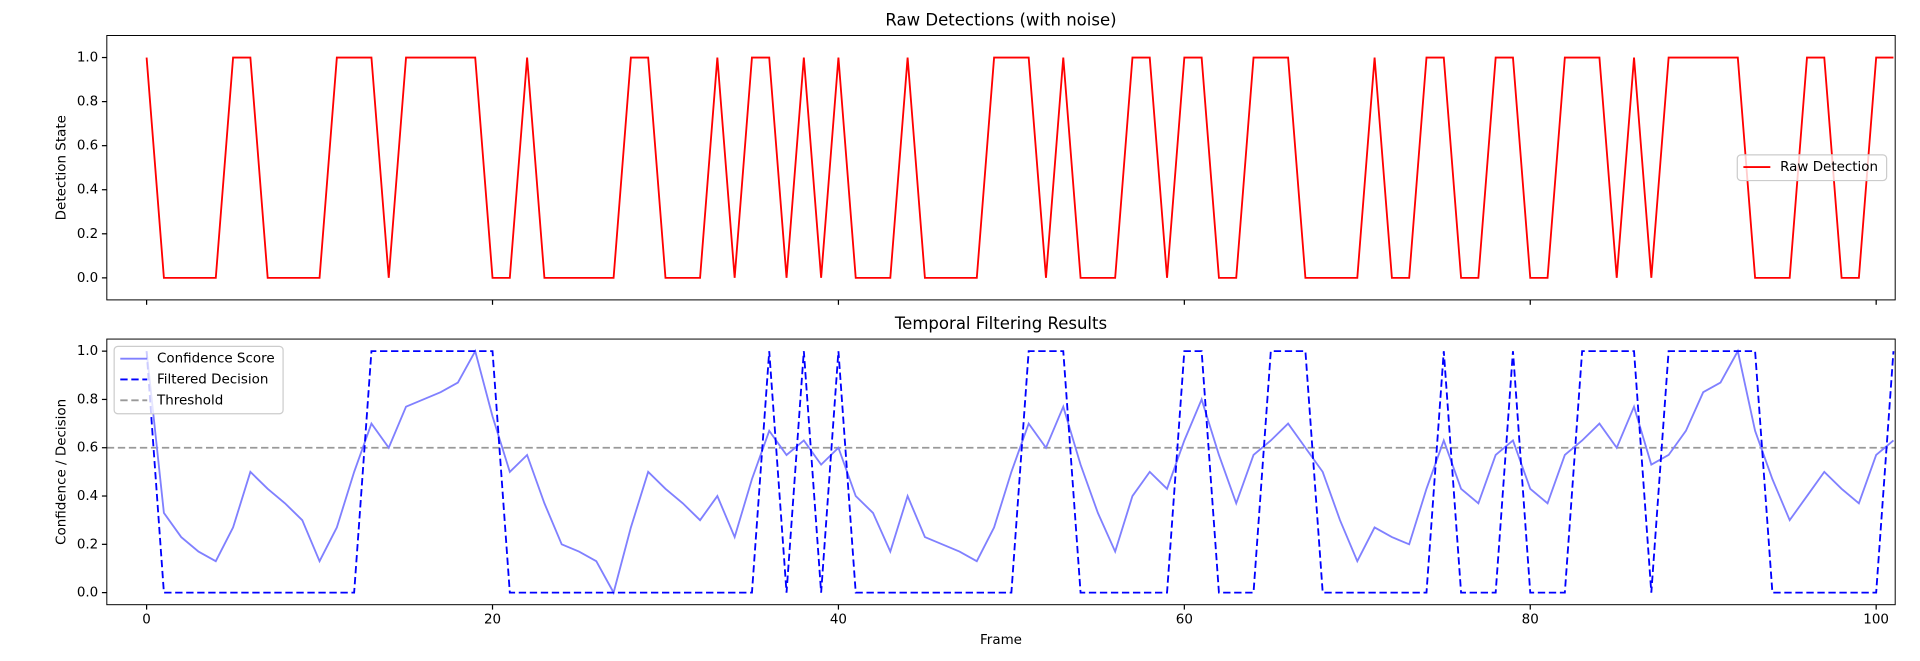 This screenshot has width=1920, height=661. Describe the element at coordinates (189, 400) in the screenshot. I see `legend-label: Threshold` at that location.